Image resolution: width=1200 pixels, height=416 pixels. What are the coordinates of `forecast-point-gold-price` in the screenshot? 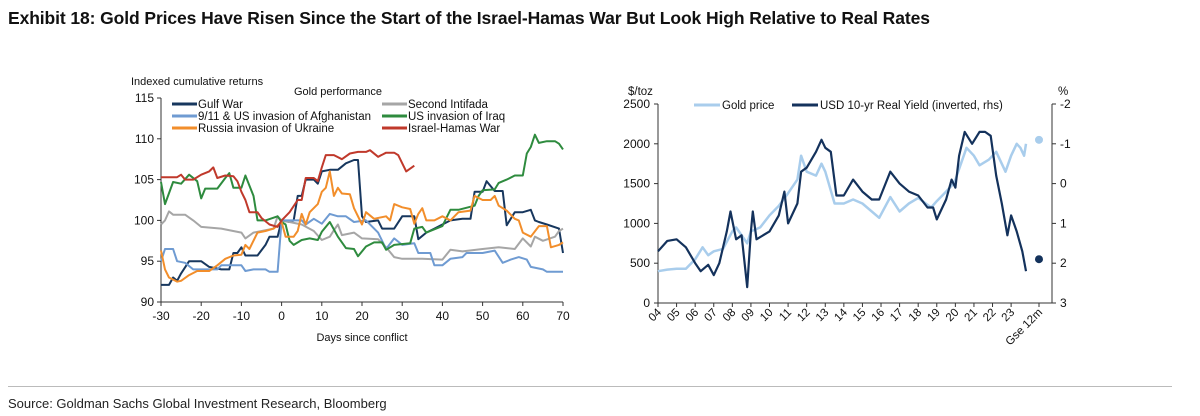 It's located at (1038, 139).